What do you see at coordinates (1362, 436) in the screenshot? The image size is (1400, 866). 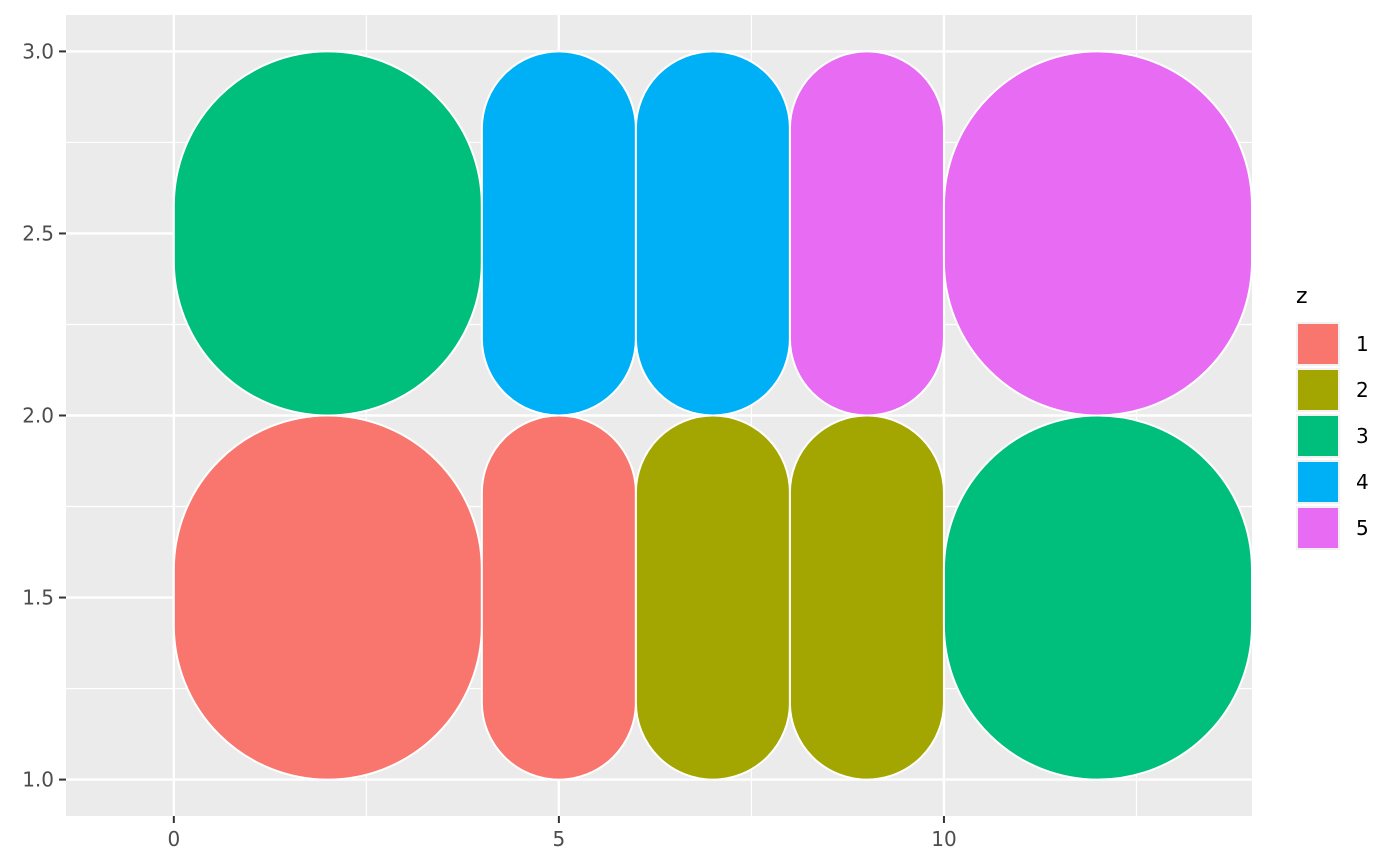 I see `legend-label: 3` at bounding box center [1362, 436].